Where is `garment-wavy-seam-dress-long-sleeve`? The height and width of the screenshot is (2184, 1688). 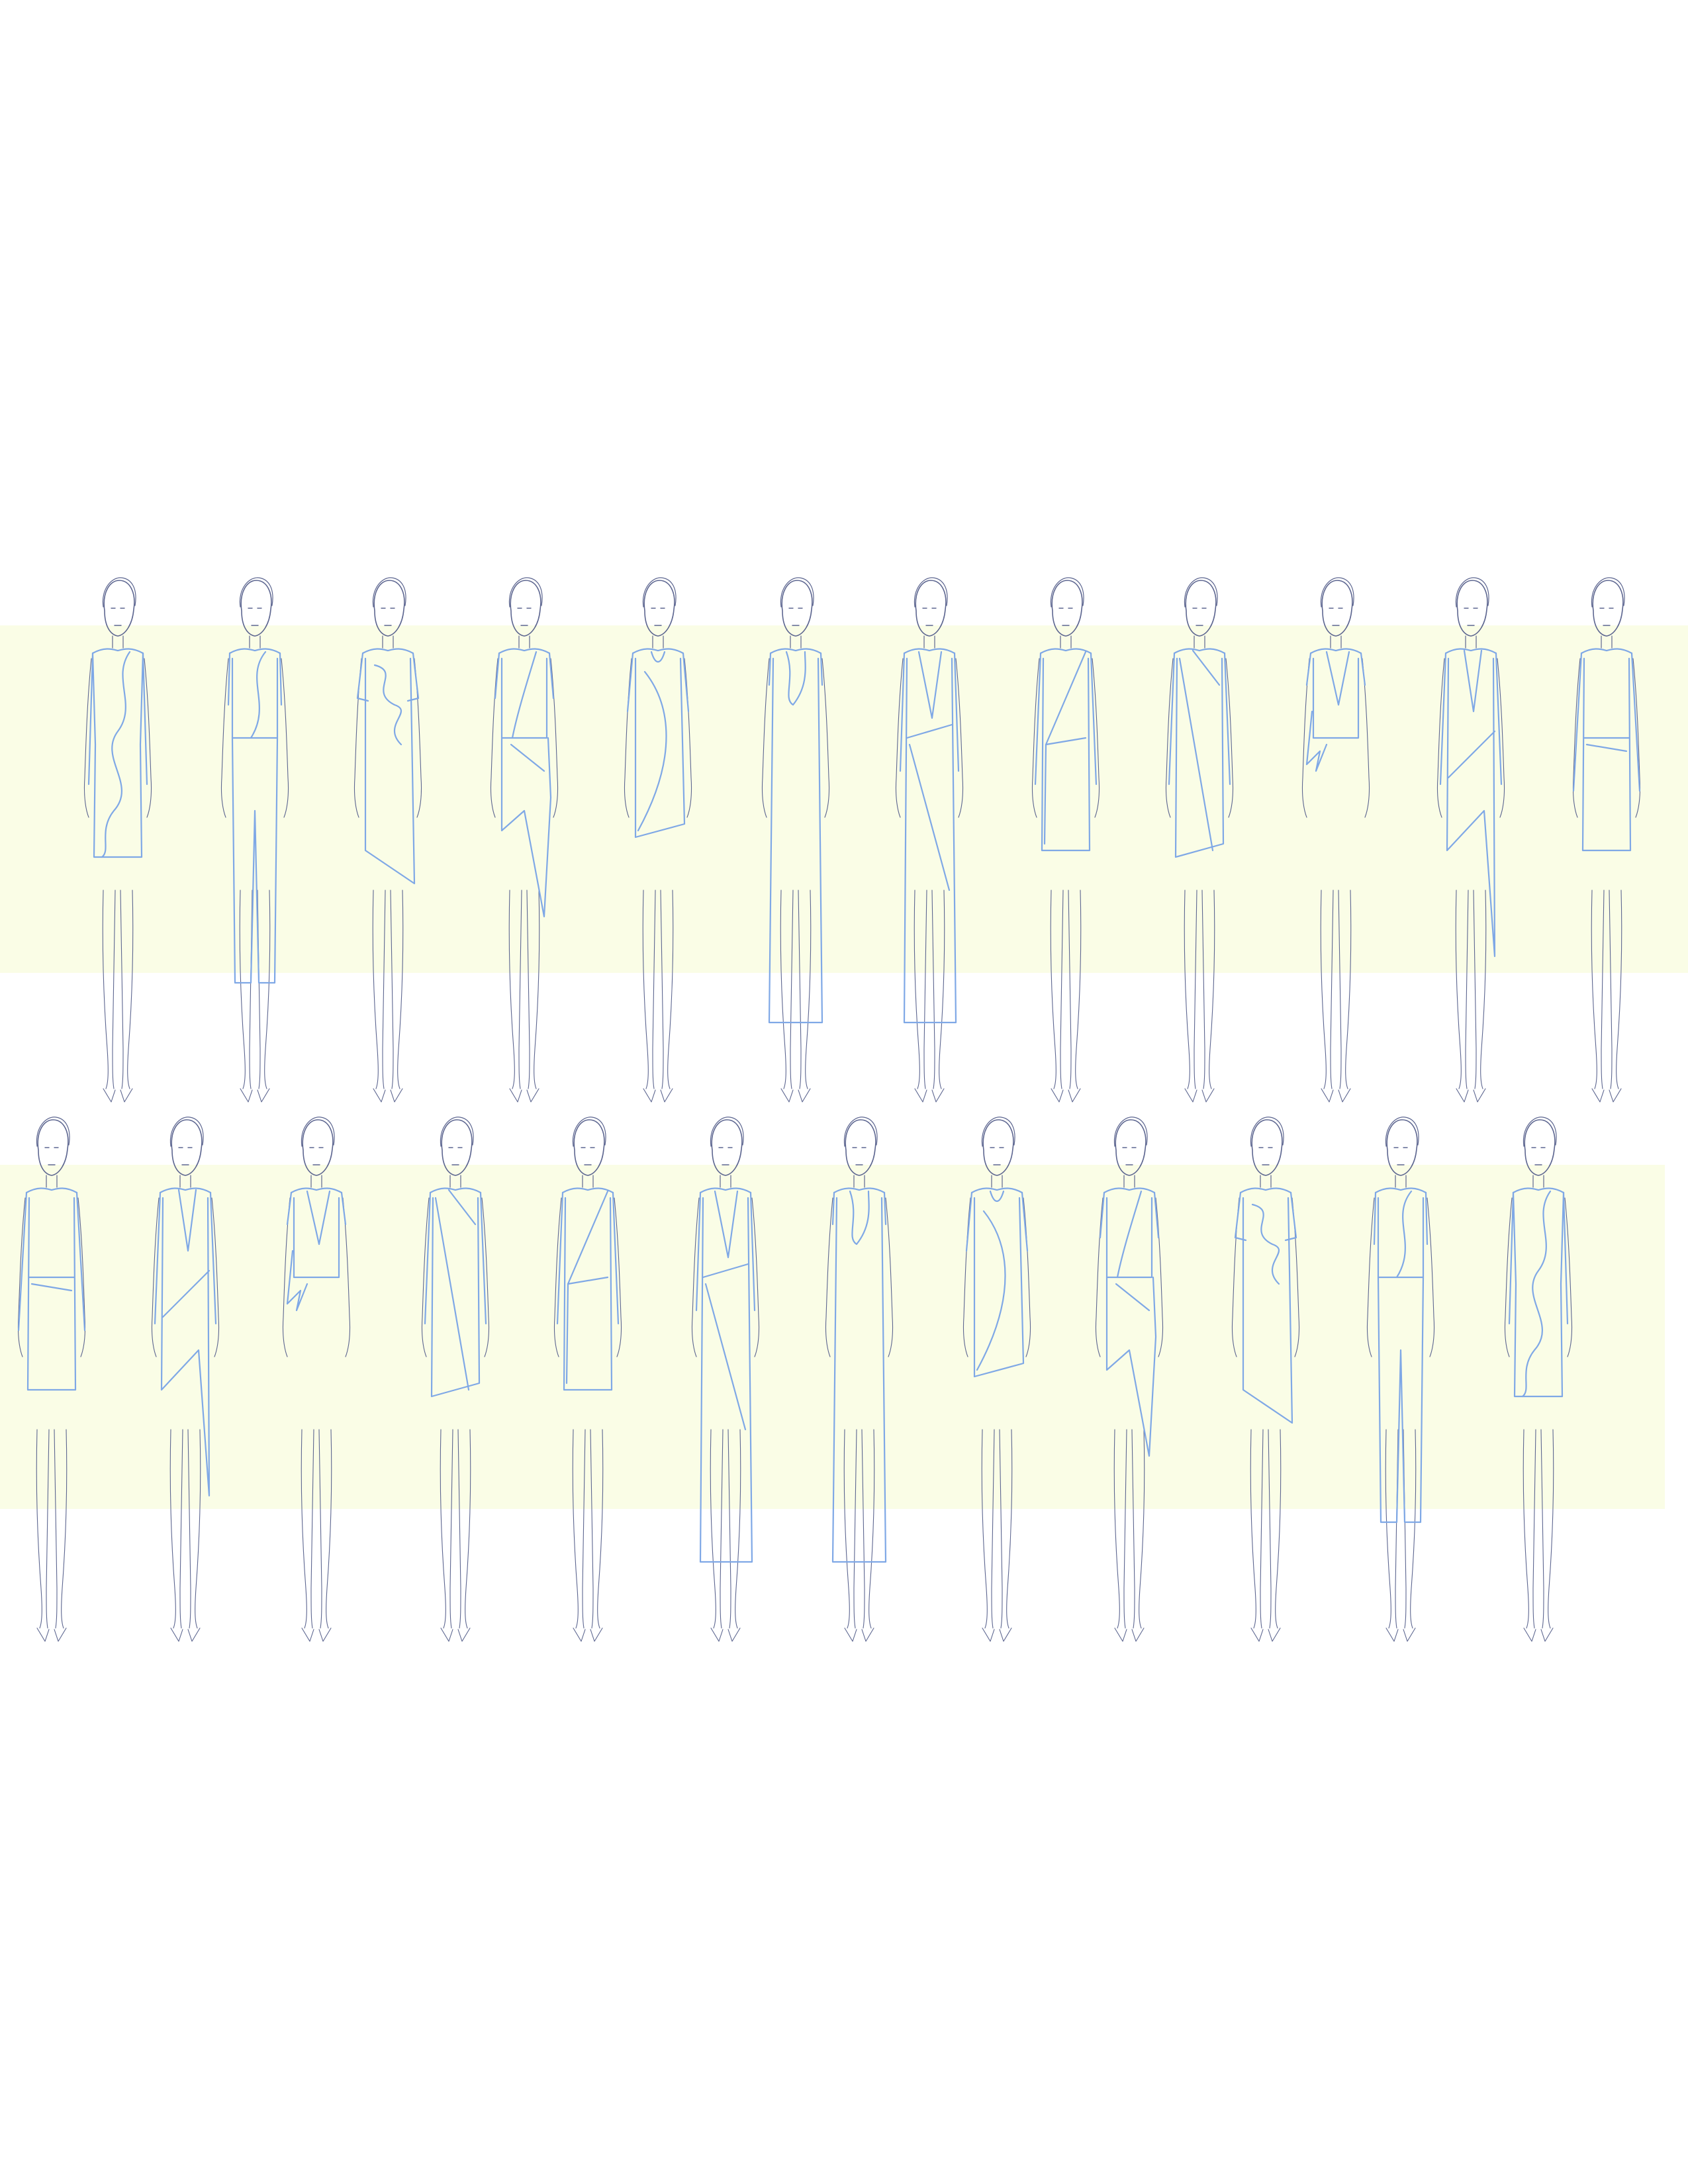
garment-wavy-seam-dress-long-sleeve is located at coordinates (117, 753).